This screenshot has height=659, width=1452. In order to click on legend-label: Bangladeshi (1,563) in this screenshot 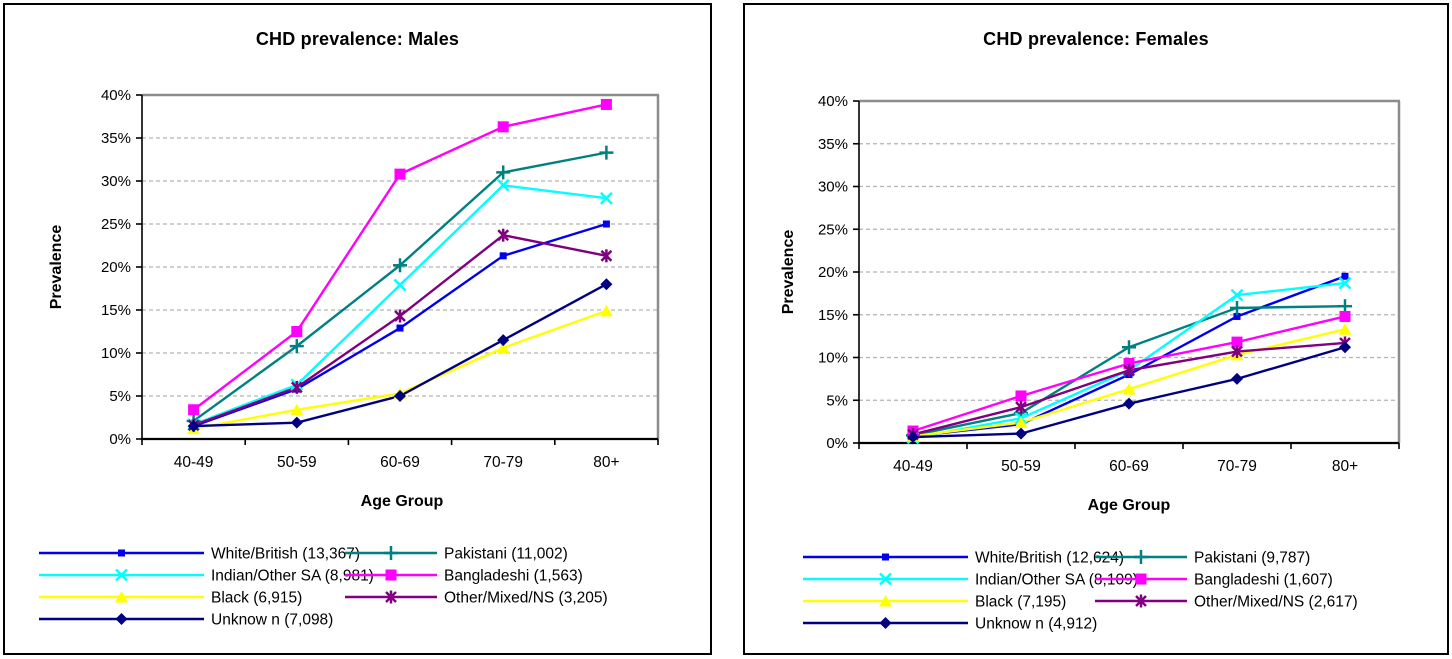, I will do `click(513, 576)`.